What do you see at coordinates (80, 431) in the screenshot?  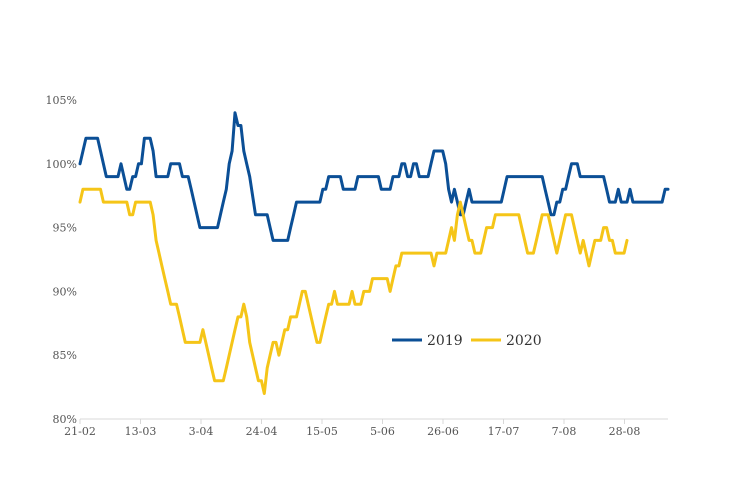 I see `x-tick-label: 21-02` at bounding box center [80, 431].